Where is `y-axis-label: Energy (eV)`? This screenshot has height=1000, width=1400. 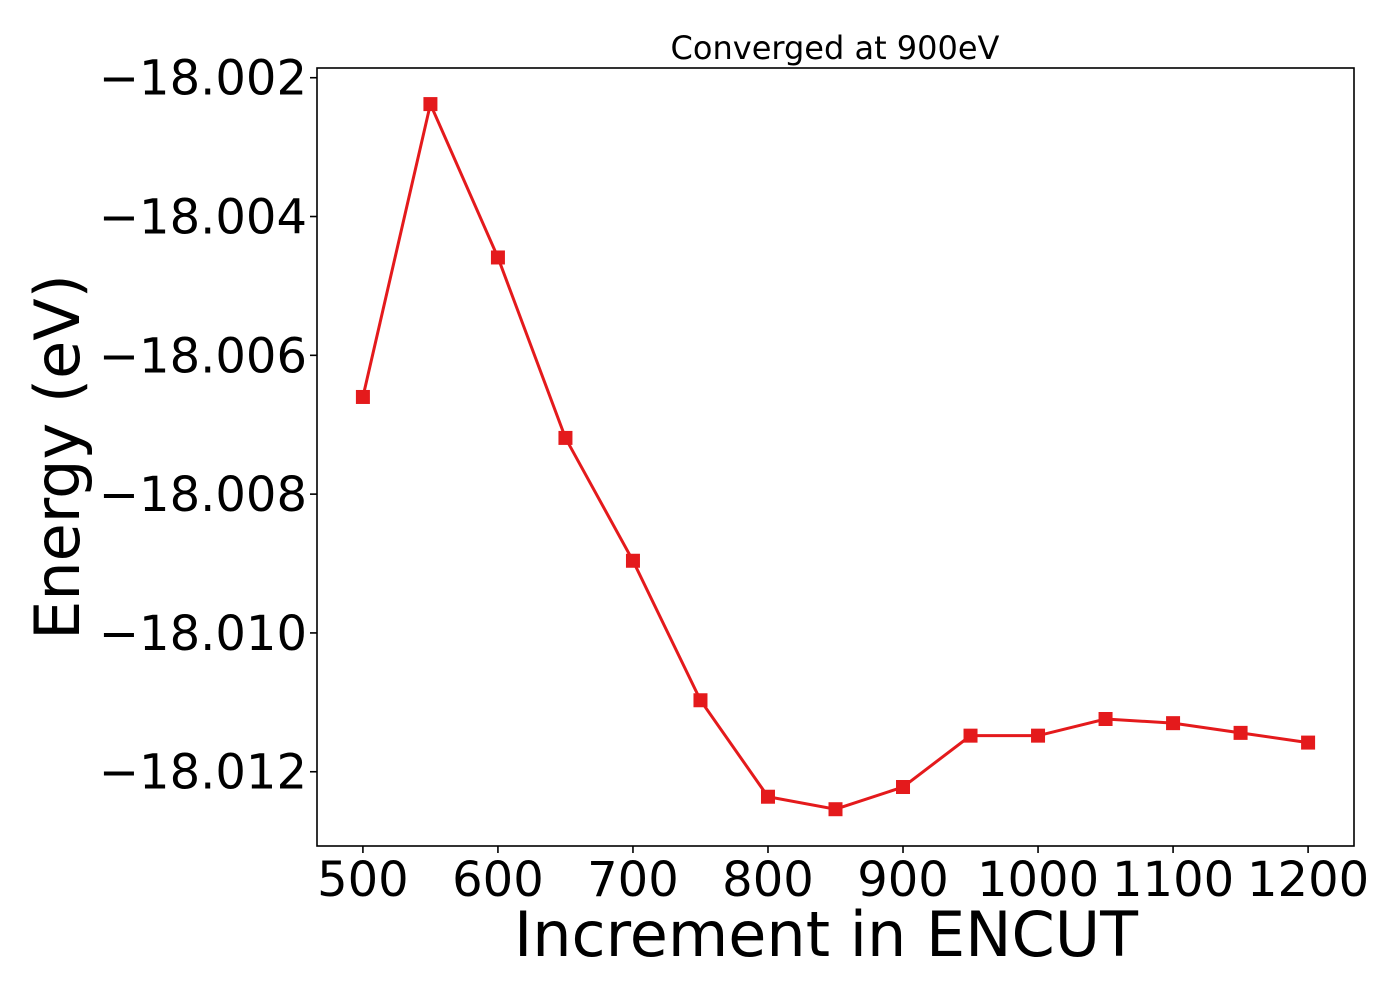 y-axis-label: Energy (eV) is located at coordinates (57, 457).